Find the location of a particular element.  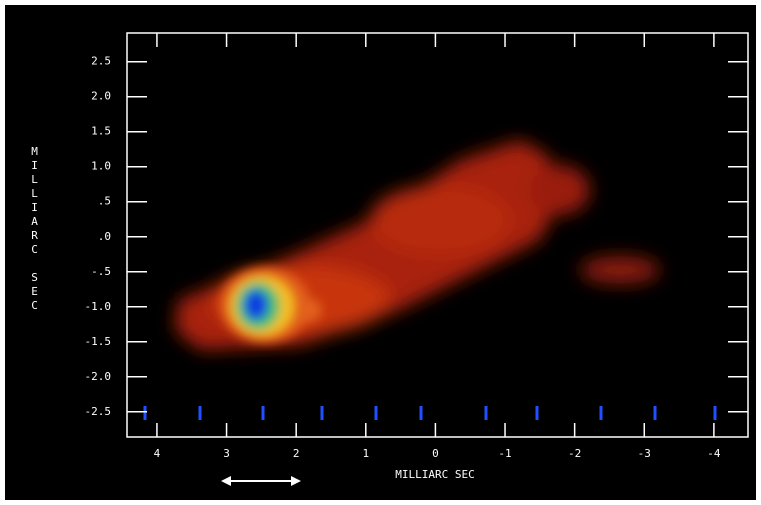

y-tick-label: 1.5 is located at coordinates (101, 131).